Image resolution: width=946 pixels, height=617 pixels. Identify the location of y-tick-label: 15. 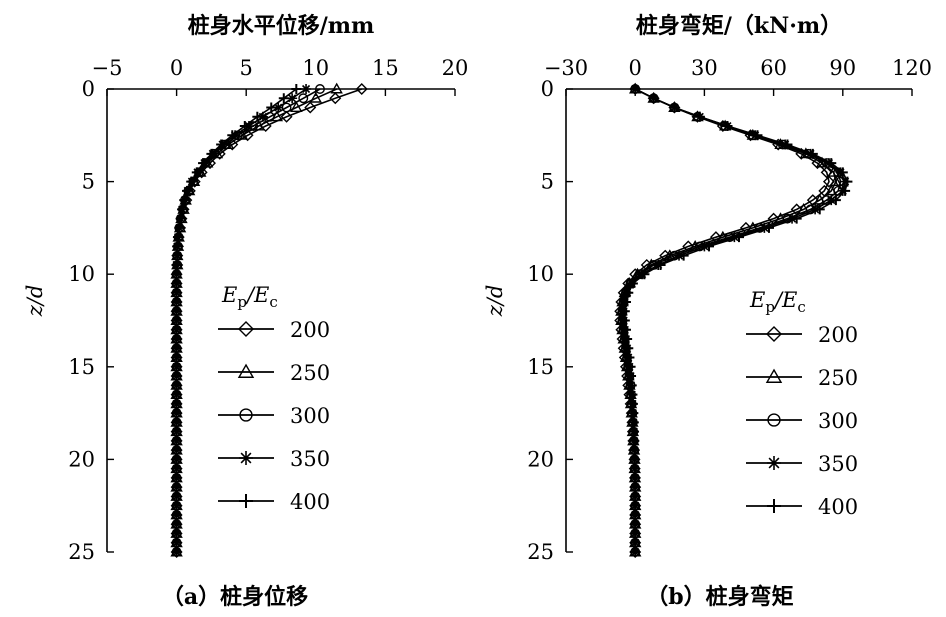
(540, 367).